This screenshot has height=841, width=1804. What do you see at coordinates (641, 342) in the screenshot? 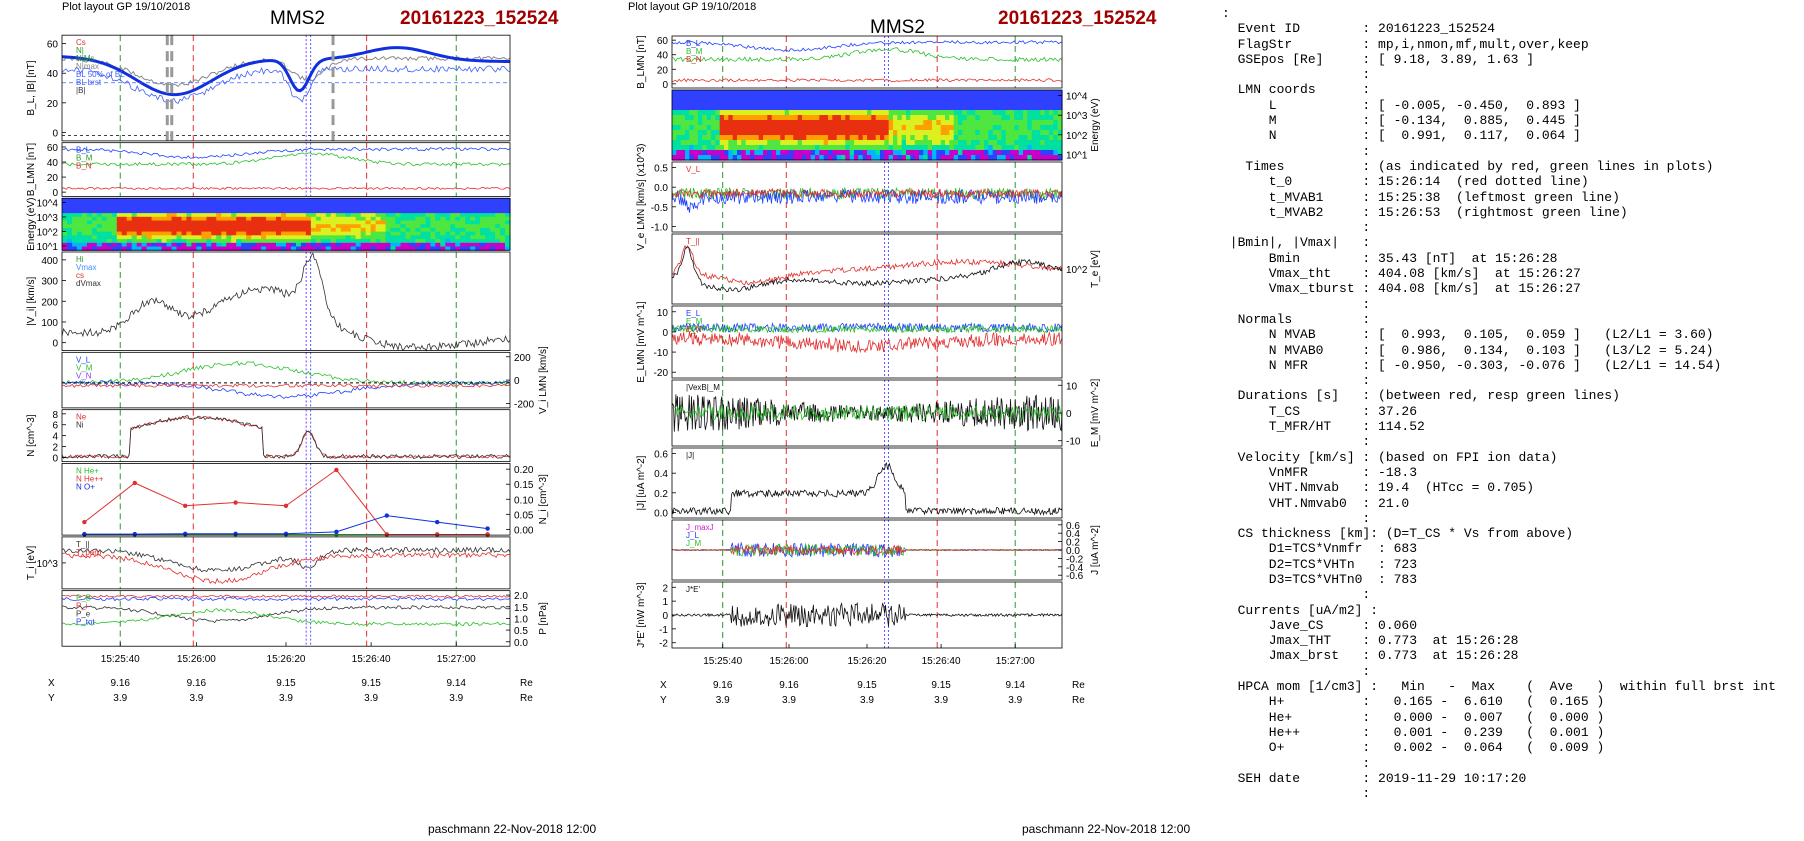
I see `y-axis-label: E_LMN [mV m^-1]` at bounding box center [641, 342].